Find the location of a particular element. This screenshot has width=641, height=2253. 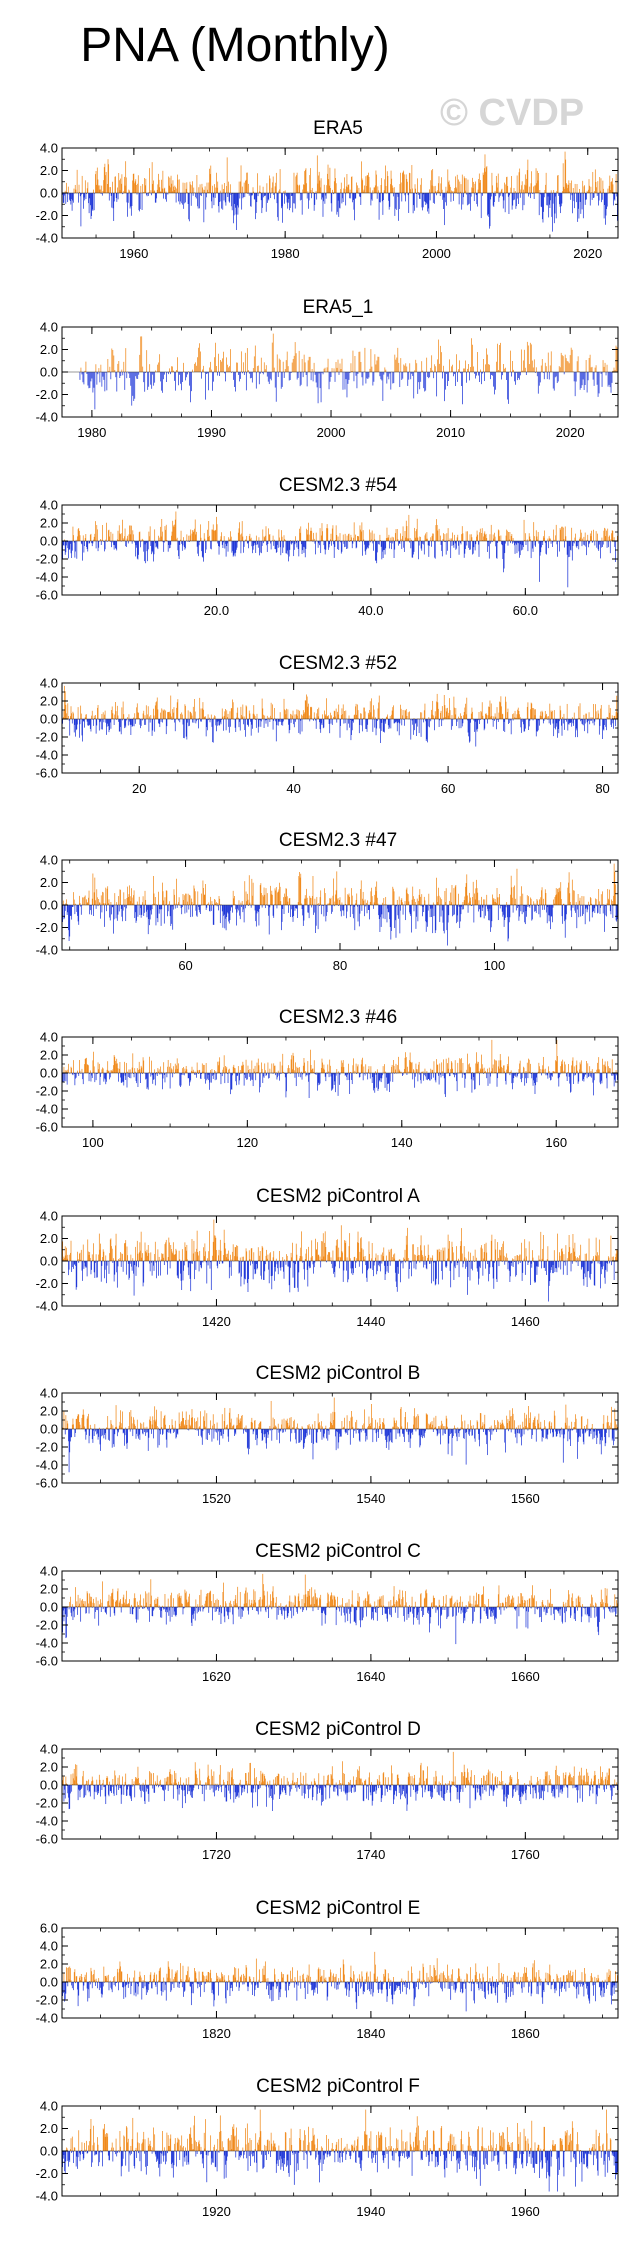

panel-3: 4.0 2.0 0.0 -2.0 -4.0 -6.0 20 40 60 80 is located at coordinates (327, 736).